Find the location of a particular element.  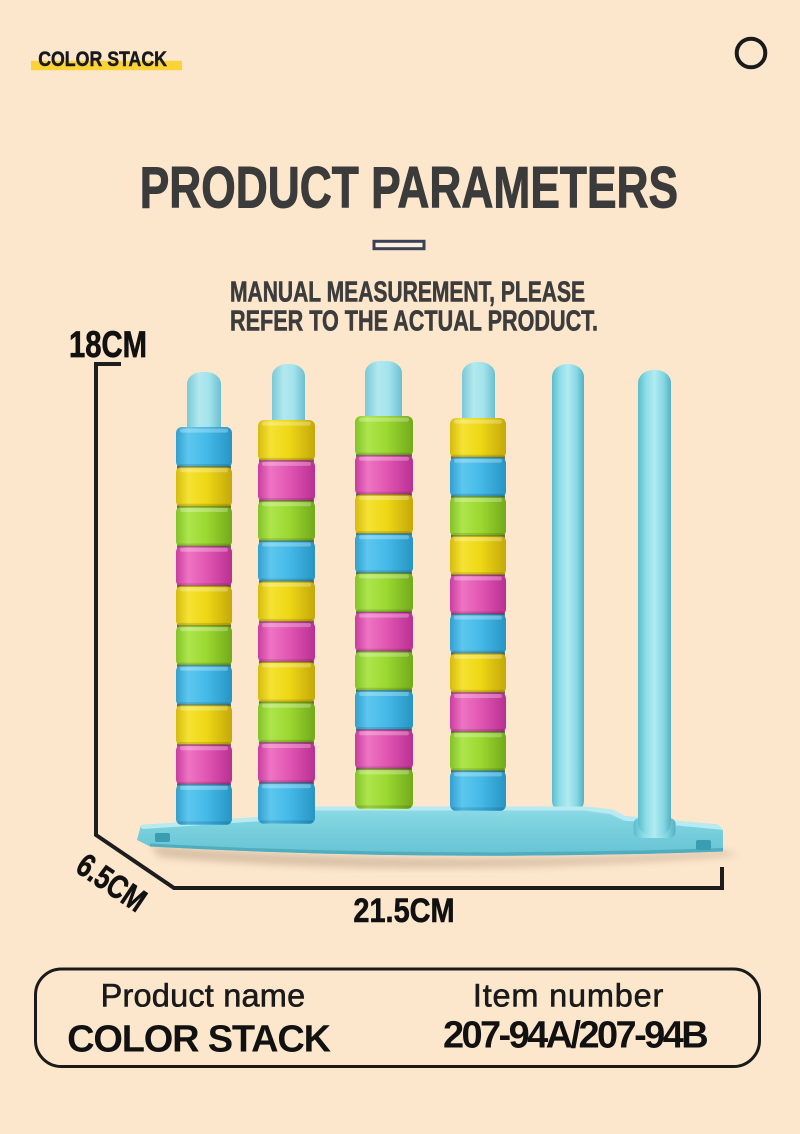

svg-text: REFER TO THE ACTUAL PRODUCT. is located at coordinates (414, 321).